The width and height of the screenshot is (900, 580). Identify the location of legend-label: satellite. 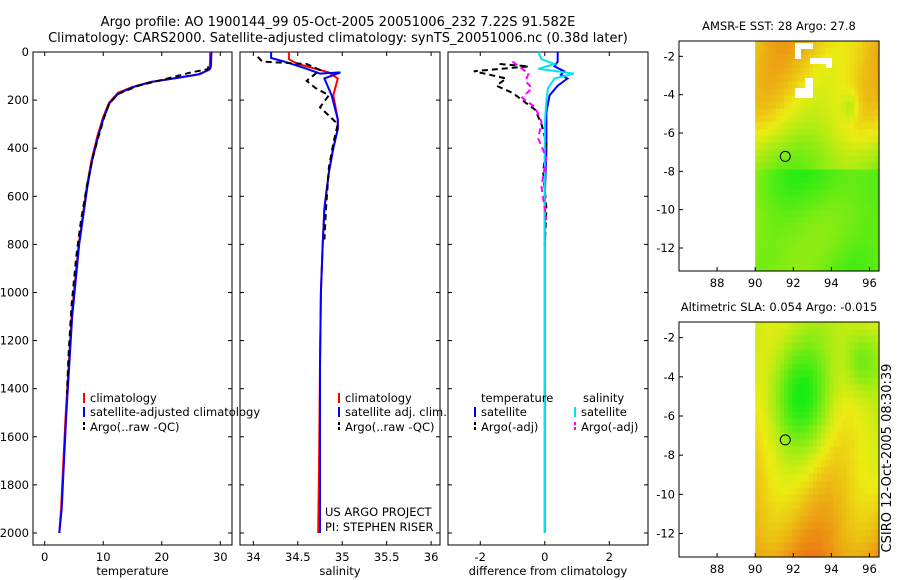
(604, 412).